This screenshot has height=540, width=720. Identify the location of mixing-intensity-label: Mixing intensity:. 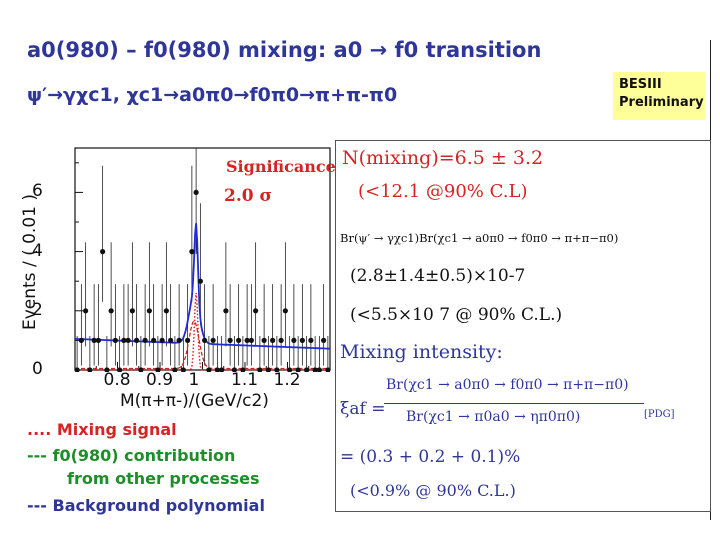
(421, 352).